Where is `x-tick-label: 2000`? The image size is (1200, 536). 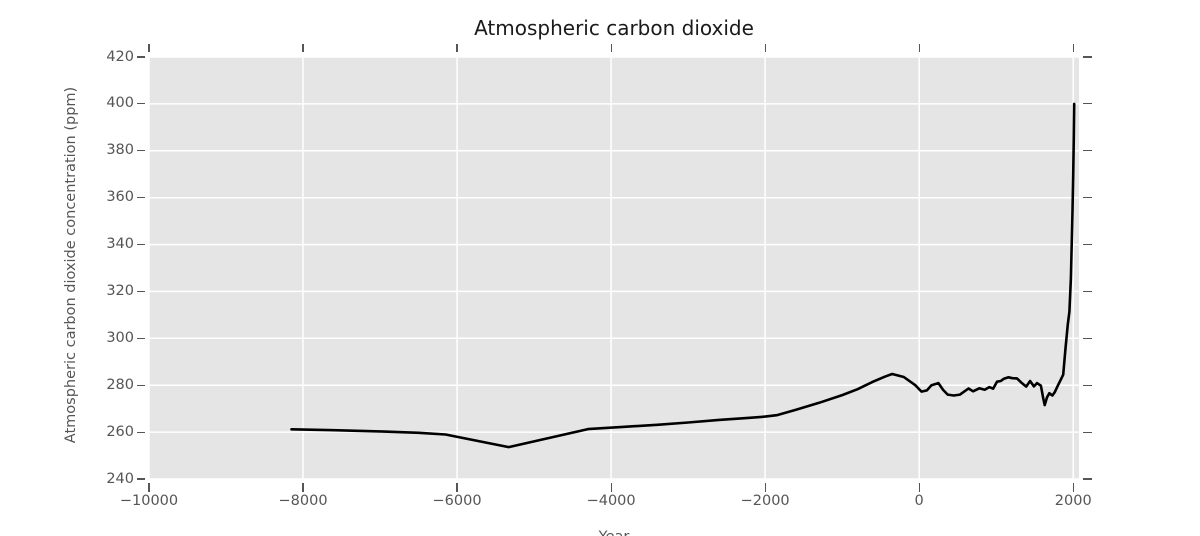
x-tick-label: 2000 is located at coordinates (1073, 501).